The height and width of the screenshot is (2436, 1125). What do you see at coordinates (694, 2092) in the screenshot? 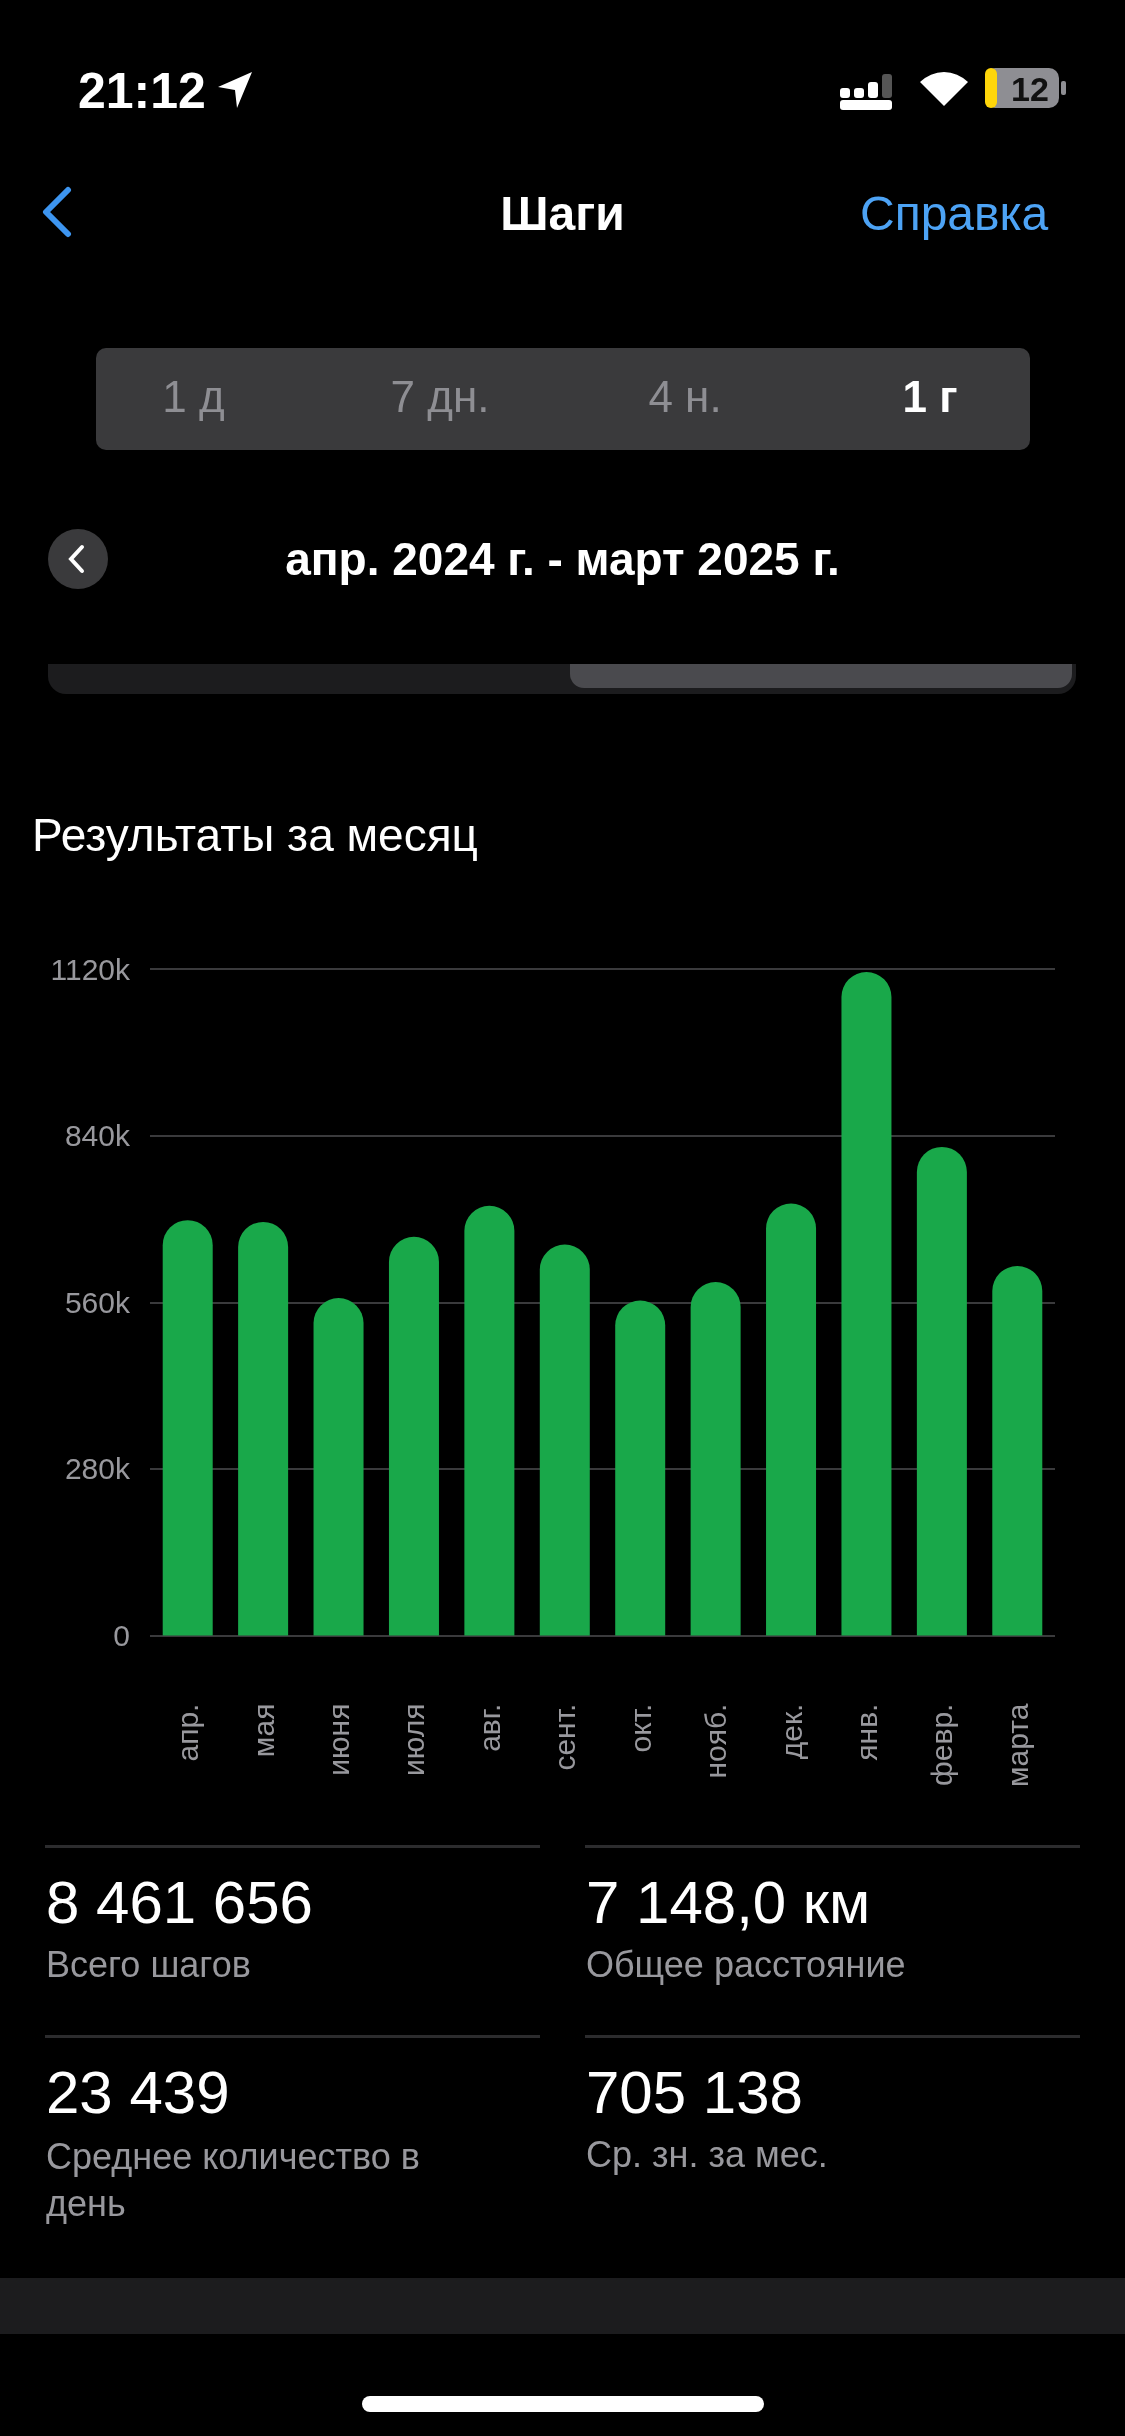
I see `text: 705 138` at bounding box center [694, 2092].